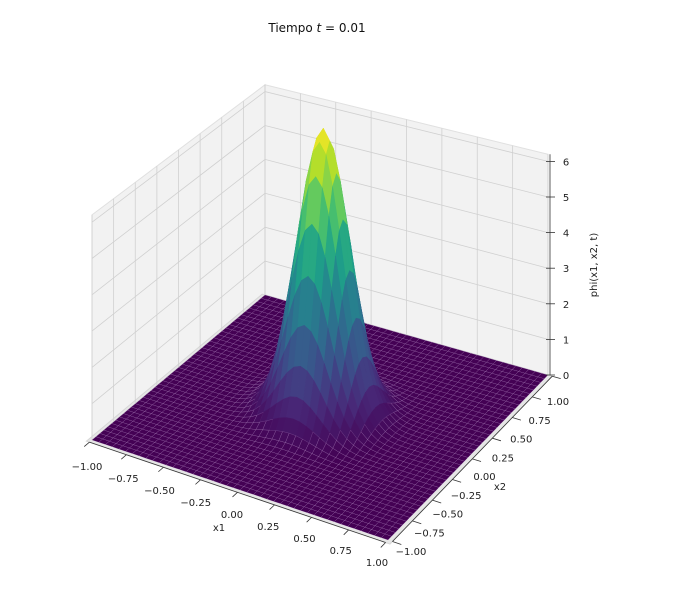  I want to click on z-tick-label: 0, so click(566, 376).